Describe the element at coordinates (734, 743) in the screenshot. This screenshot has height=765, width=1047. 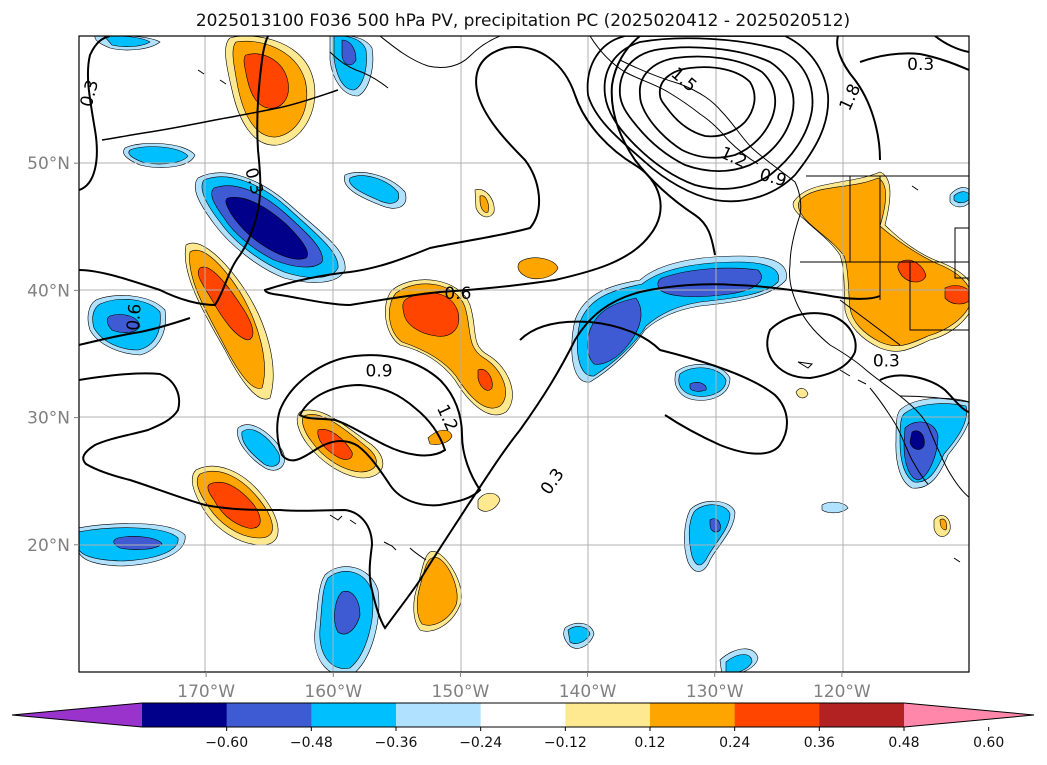
I see `colorbar-tick-label: 0.24` at that location.